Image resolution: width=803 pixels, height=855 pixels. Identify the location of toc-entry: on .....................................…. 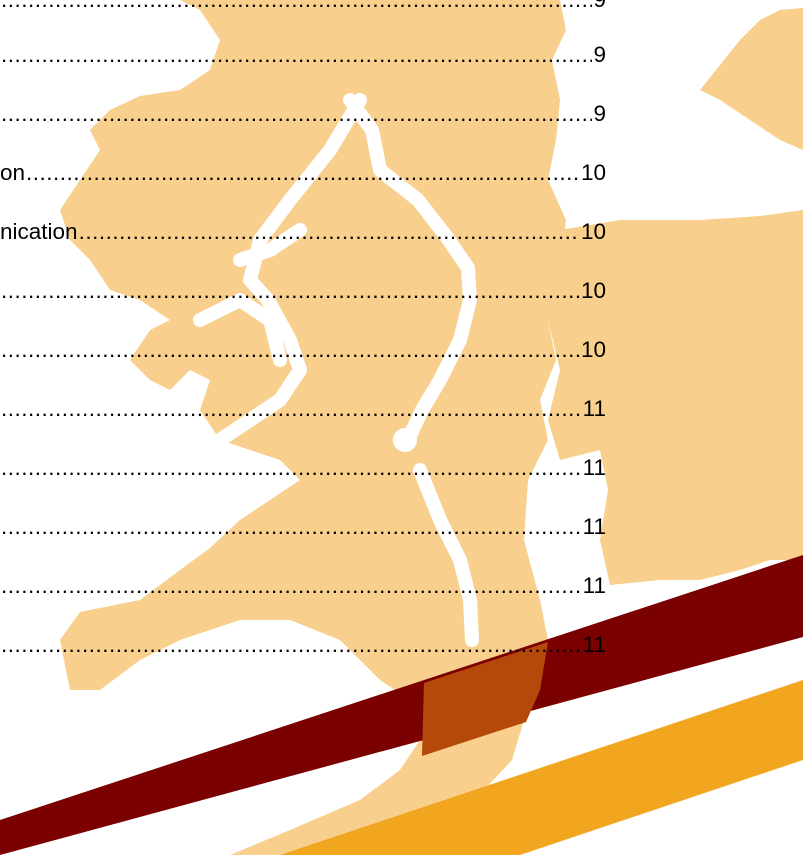
(303, 173).